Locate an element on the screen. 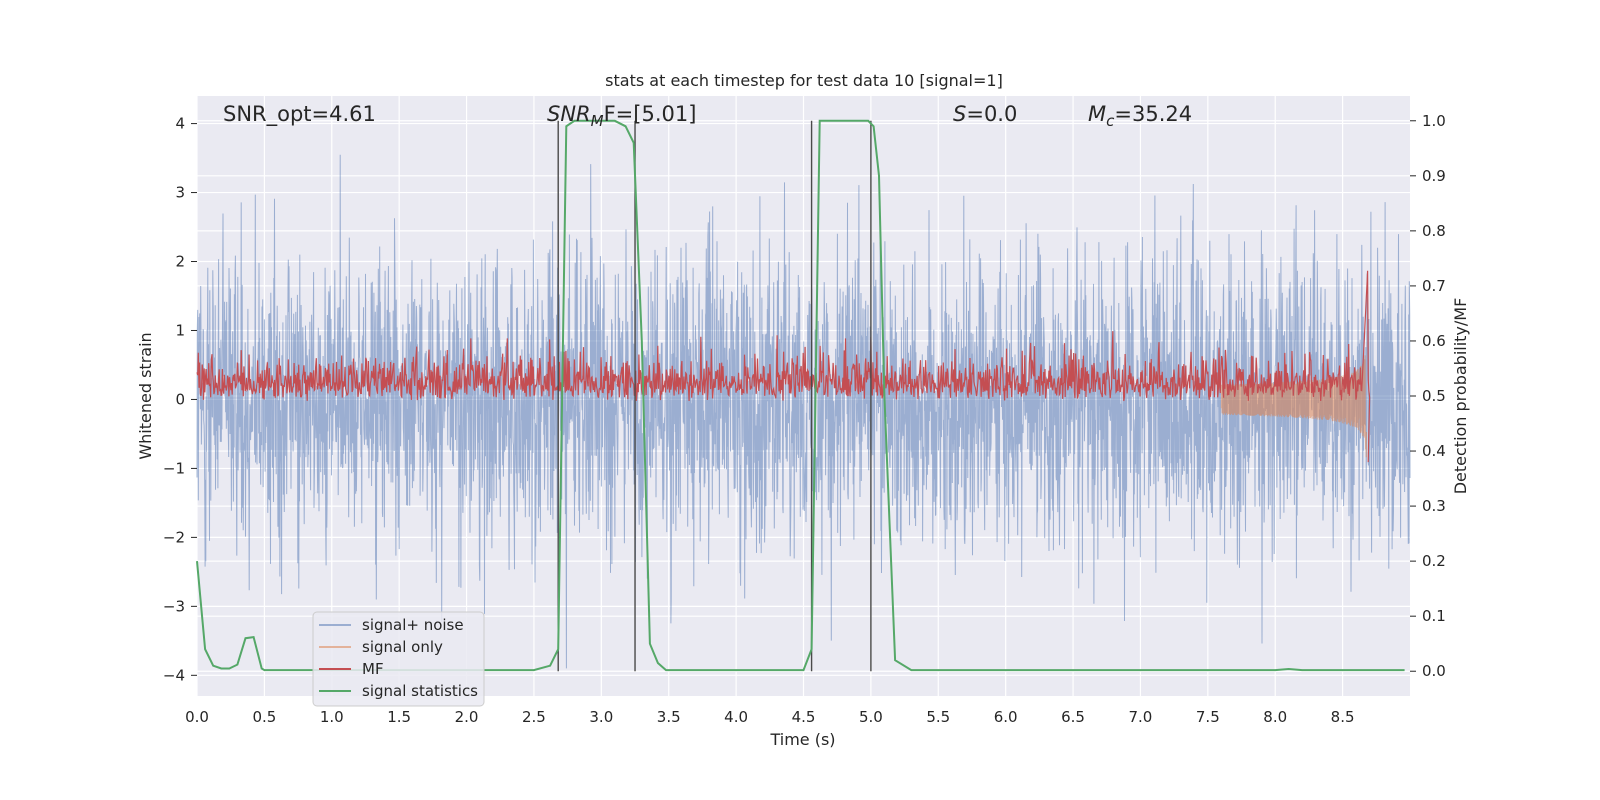 This screenshot has width=1600, height=800. x-tick-label: 4.0 is located at coordinates (736, 717).